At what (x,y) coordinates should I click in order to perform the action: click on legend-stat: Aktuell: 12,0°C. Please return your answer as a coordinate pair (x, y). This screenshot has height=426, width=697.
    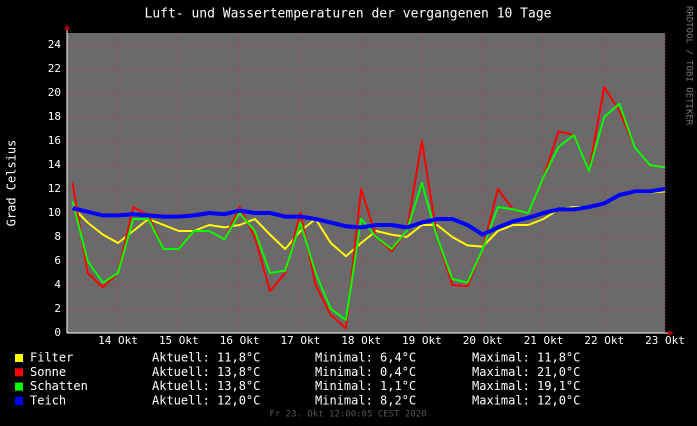
    Looking at the image, I should click on (206, 400).